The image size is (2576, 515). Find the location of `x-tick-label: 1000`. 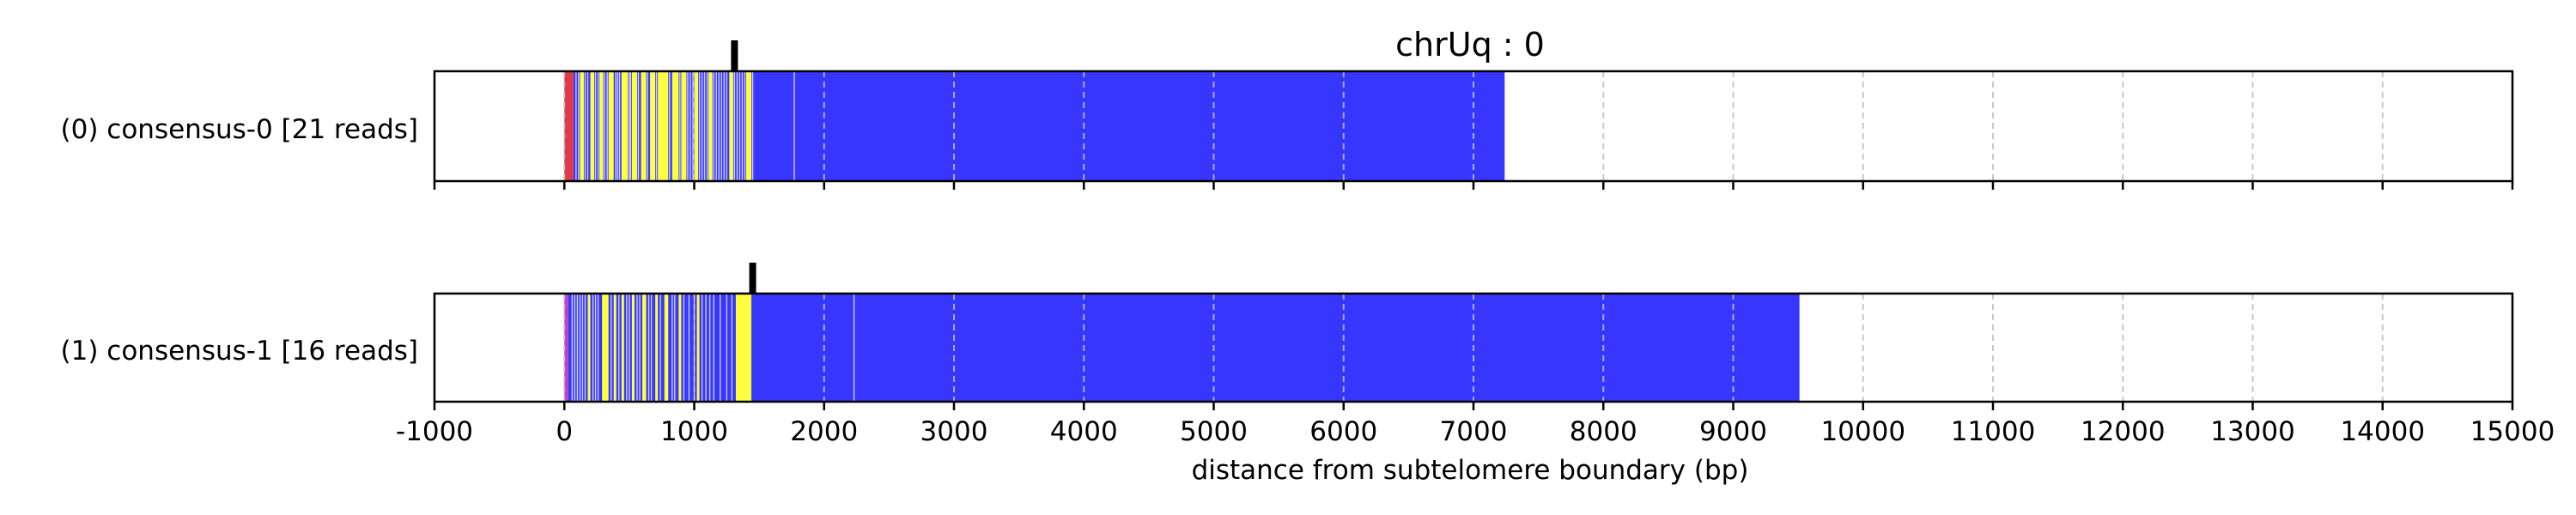

x-tick-label: 1000 is located at coordinates (694, 431).